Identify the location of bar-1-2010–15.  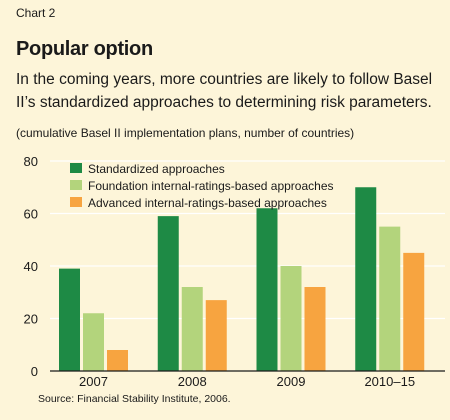
(366, 279).